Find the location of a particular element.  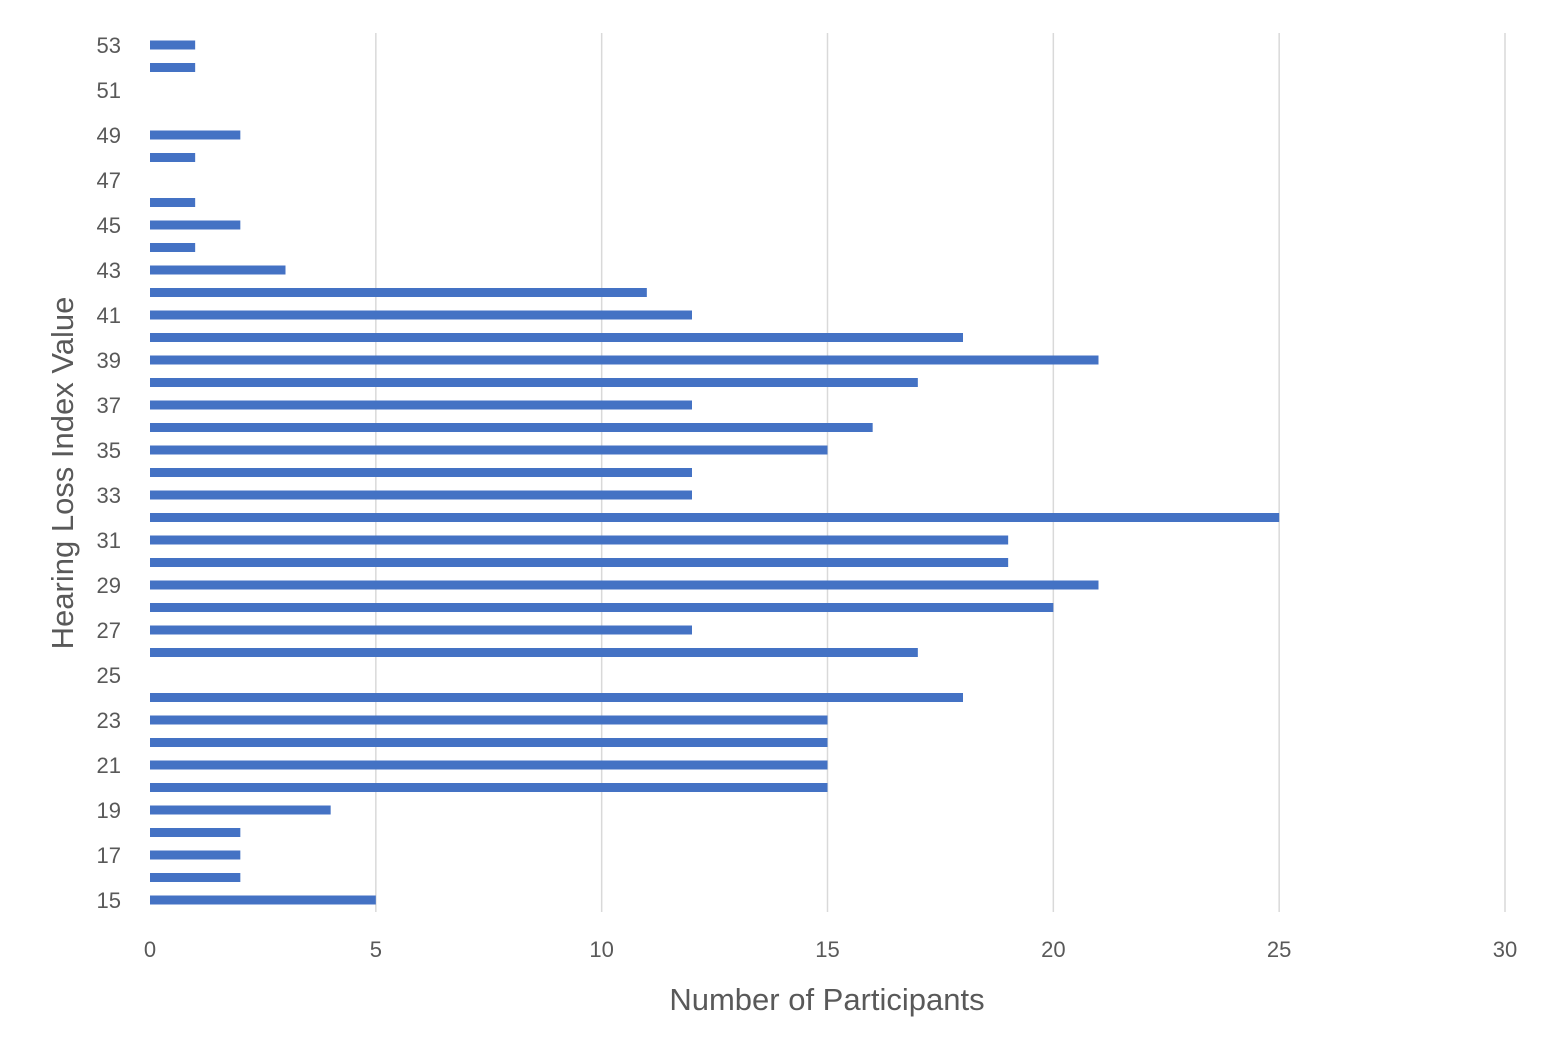

x-tick-label: 20 is located at coordinates (1053, 949).